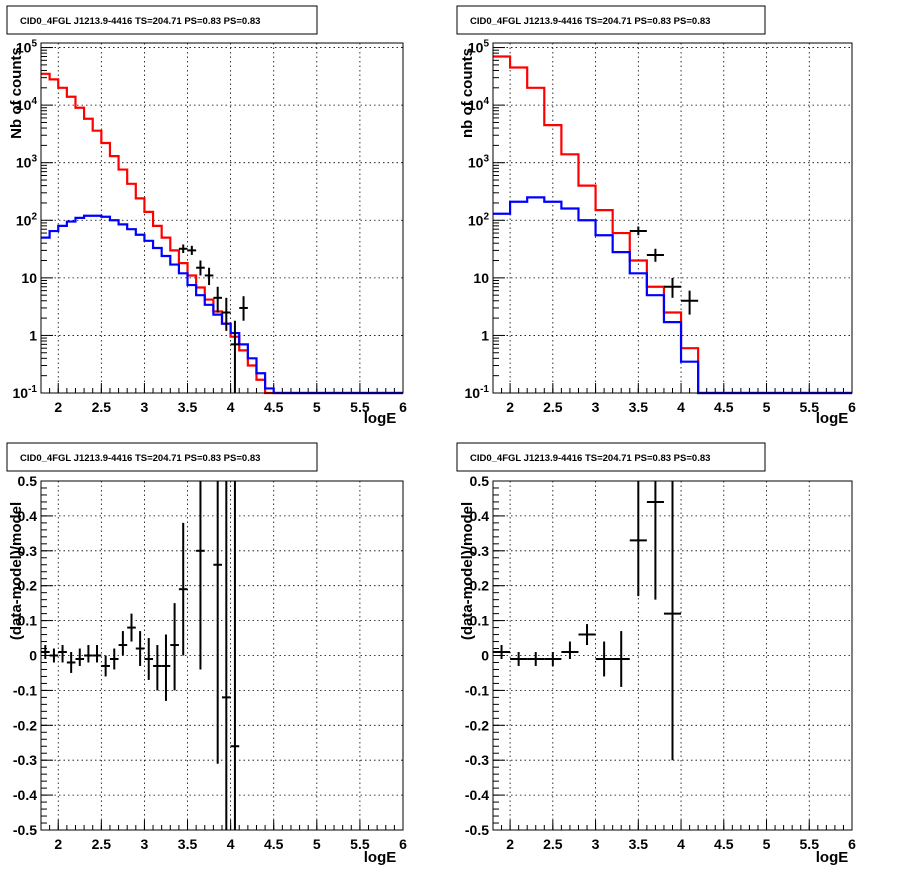 This screenshot has width=898, height=875. Describe the element at coordinates (25, 725) in the screenshot. I see `y-tick-label: -0.2` at that location.